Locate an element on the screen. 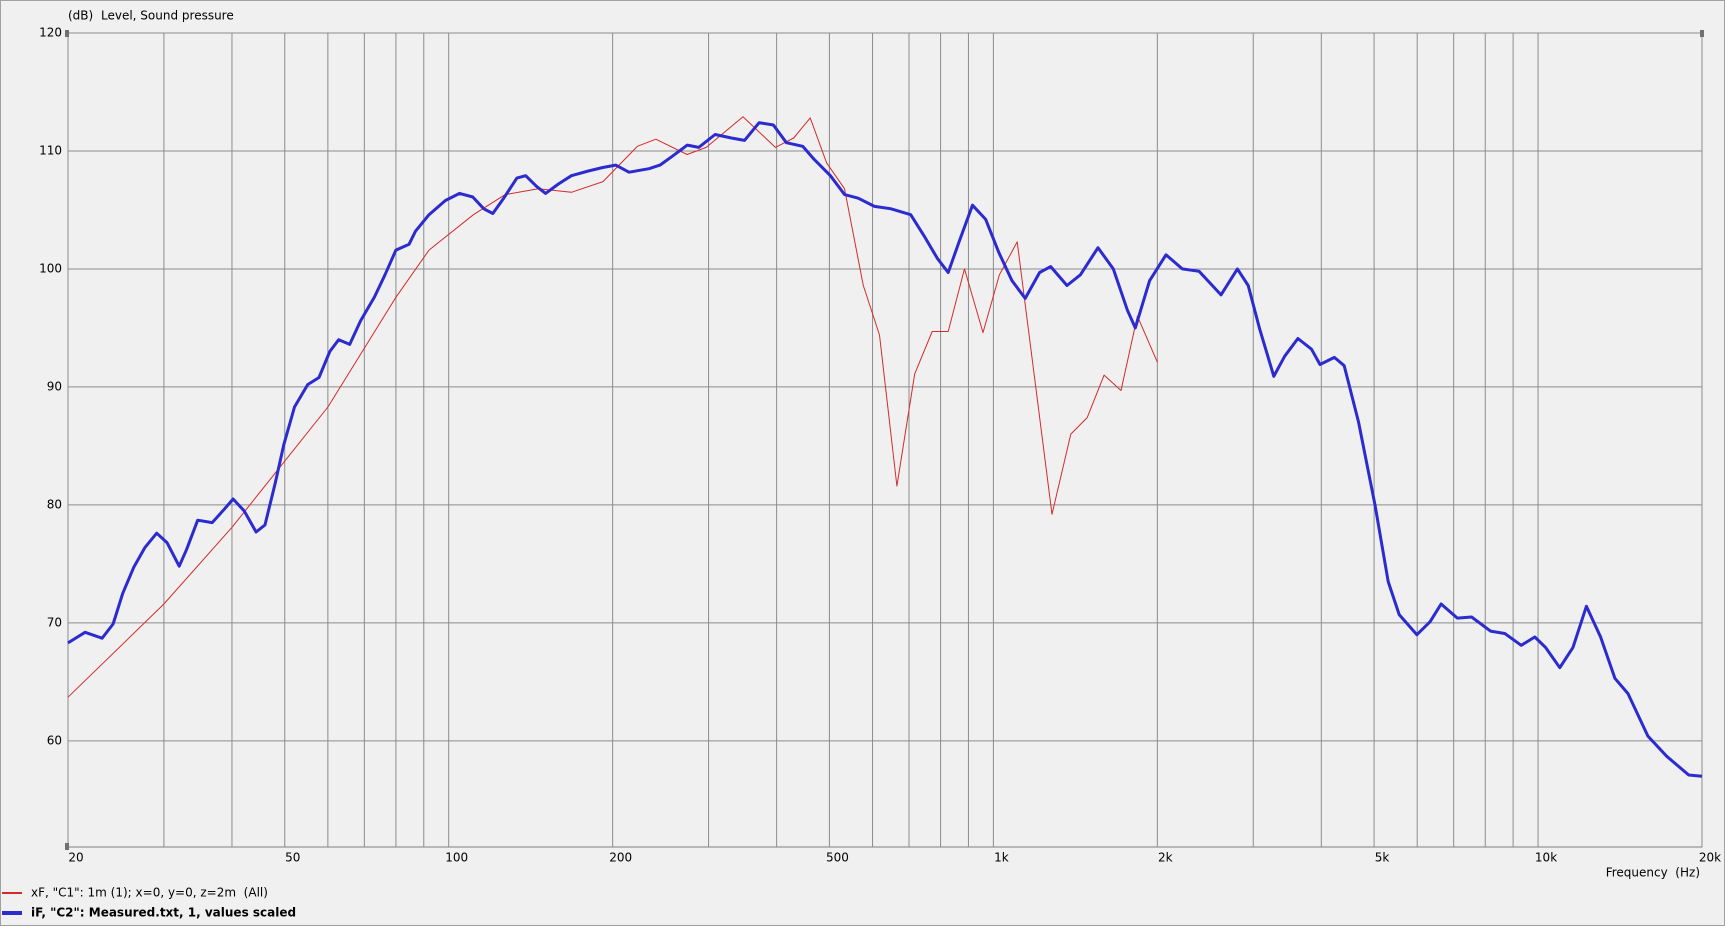 This screenshot has width=1725, height=926. x-tick-label: 20 is located at coordinates (75, 858).